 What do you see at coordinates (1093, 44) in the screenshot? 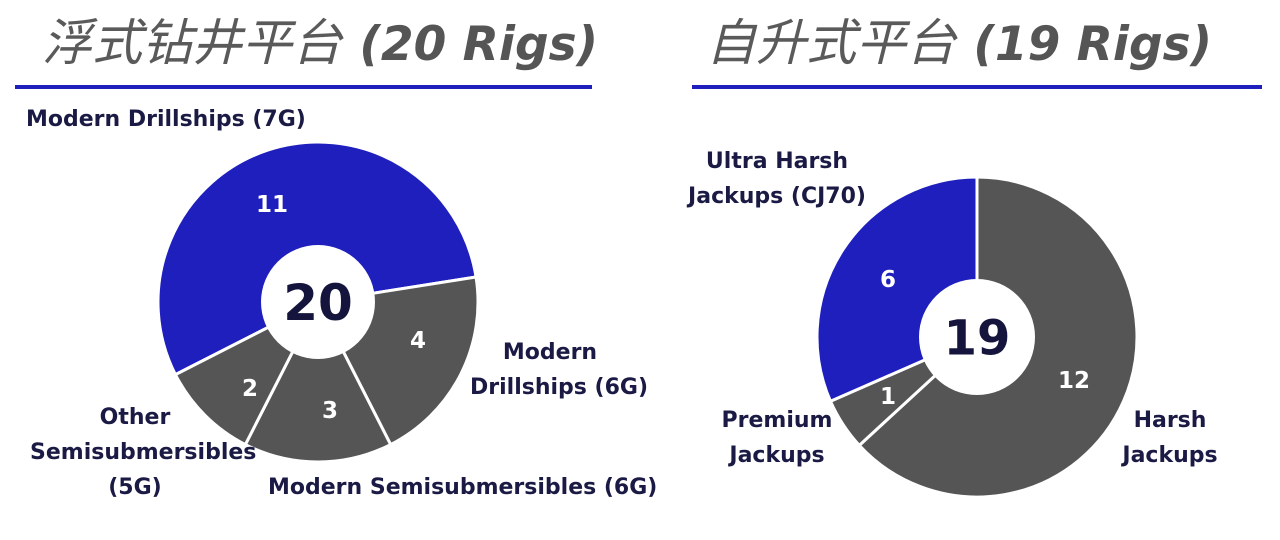
I see `right-title-count: (19 Rigs)` at bounding box center [1093, 44].